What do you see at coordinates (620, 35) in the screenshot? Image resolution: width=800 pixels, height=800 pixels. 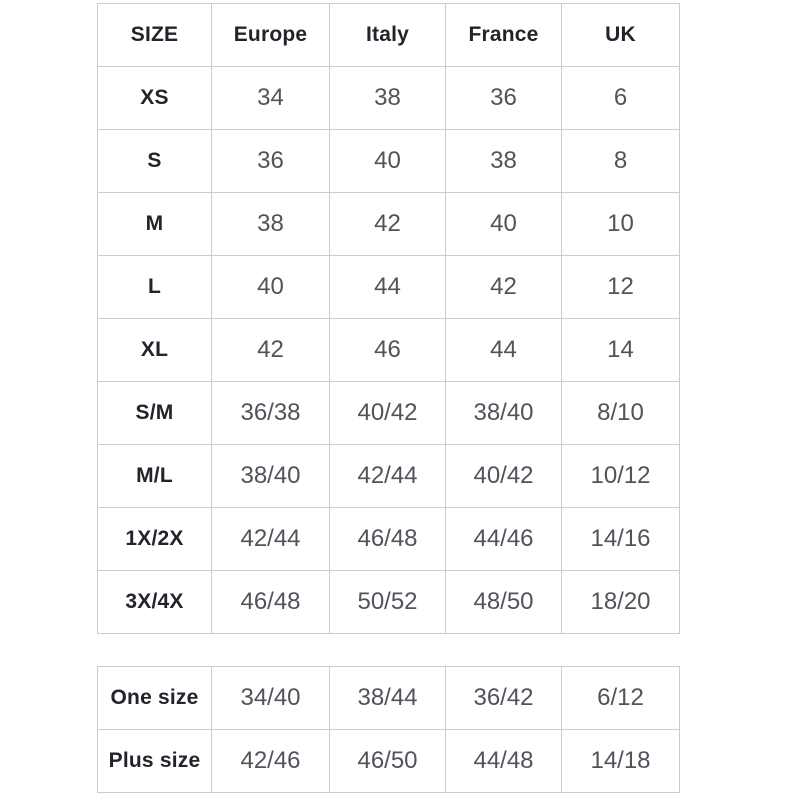 I see `column-header-uk: UK` at bounding box center [620, 35].